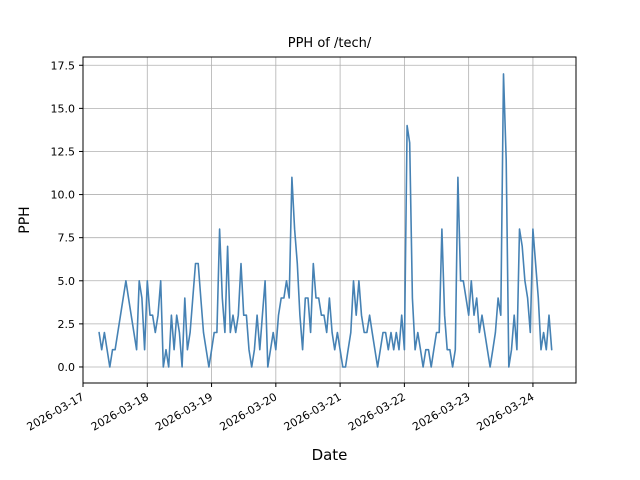  What do you see at coordinates (506, 411) in the screenshot?
I see `x-tick-label: 2026-03-24` at bounding box center [506, 411].